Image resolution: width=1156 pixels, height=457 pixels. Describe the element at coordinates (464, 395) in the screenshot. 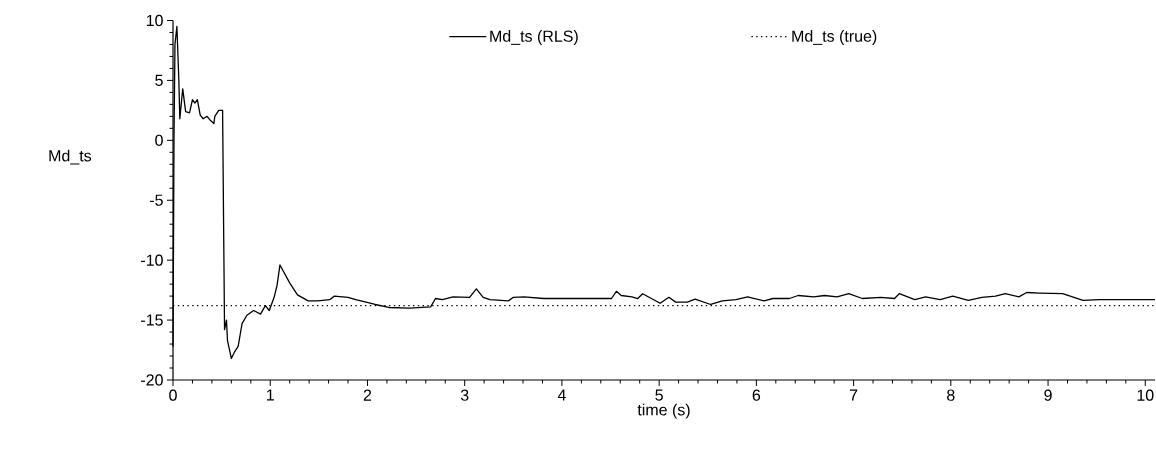

I see `x-tick-label: 3` at that location.